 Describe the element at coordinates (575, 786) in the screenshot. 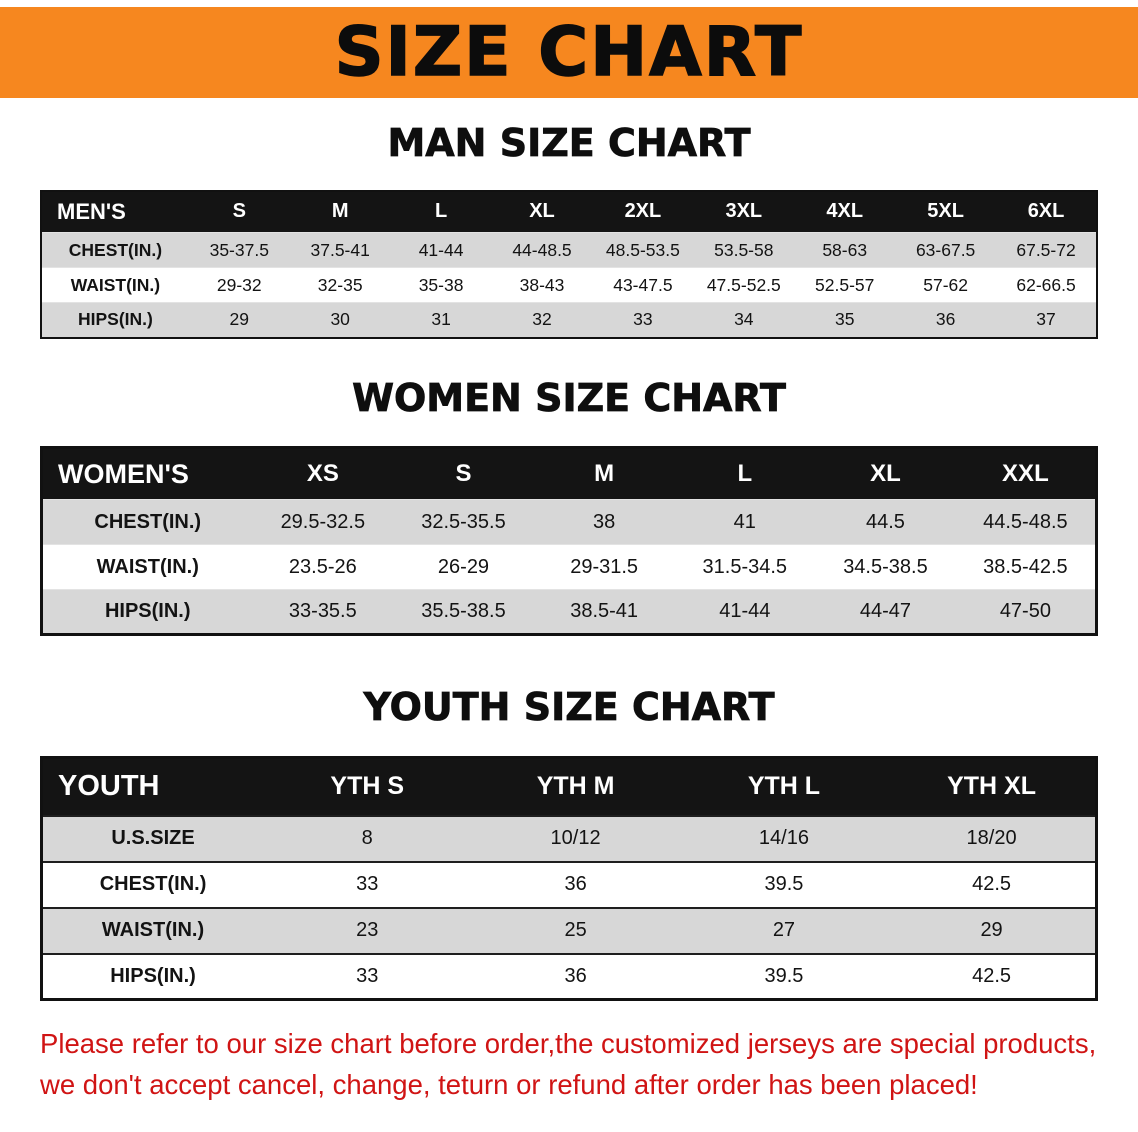

I see `size-header-cell: YTH M` at that location.